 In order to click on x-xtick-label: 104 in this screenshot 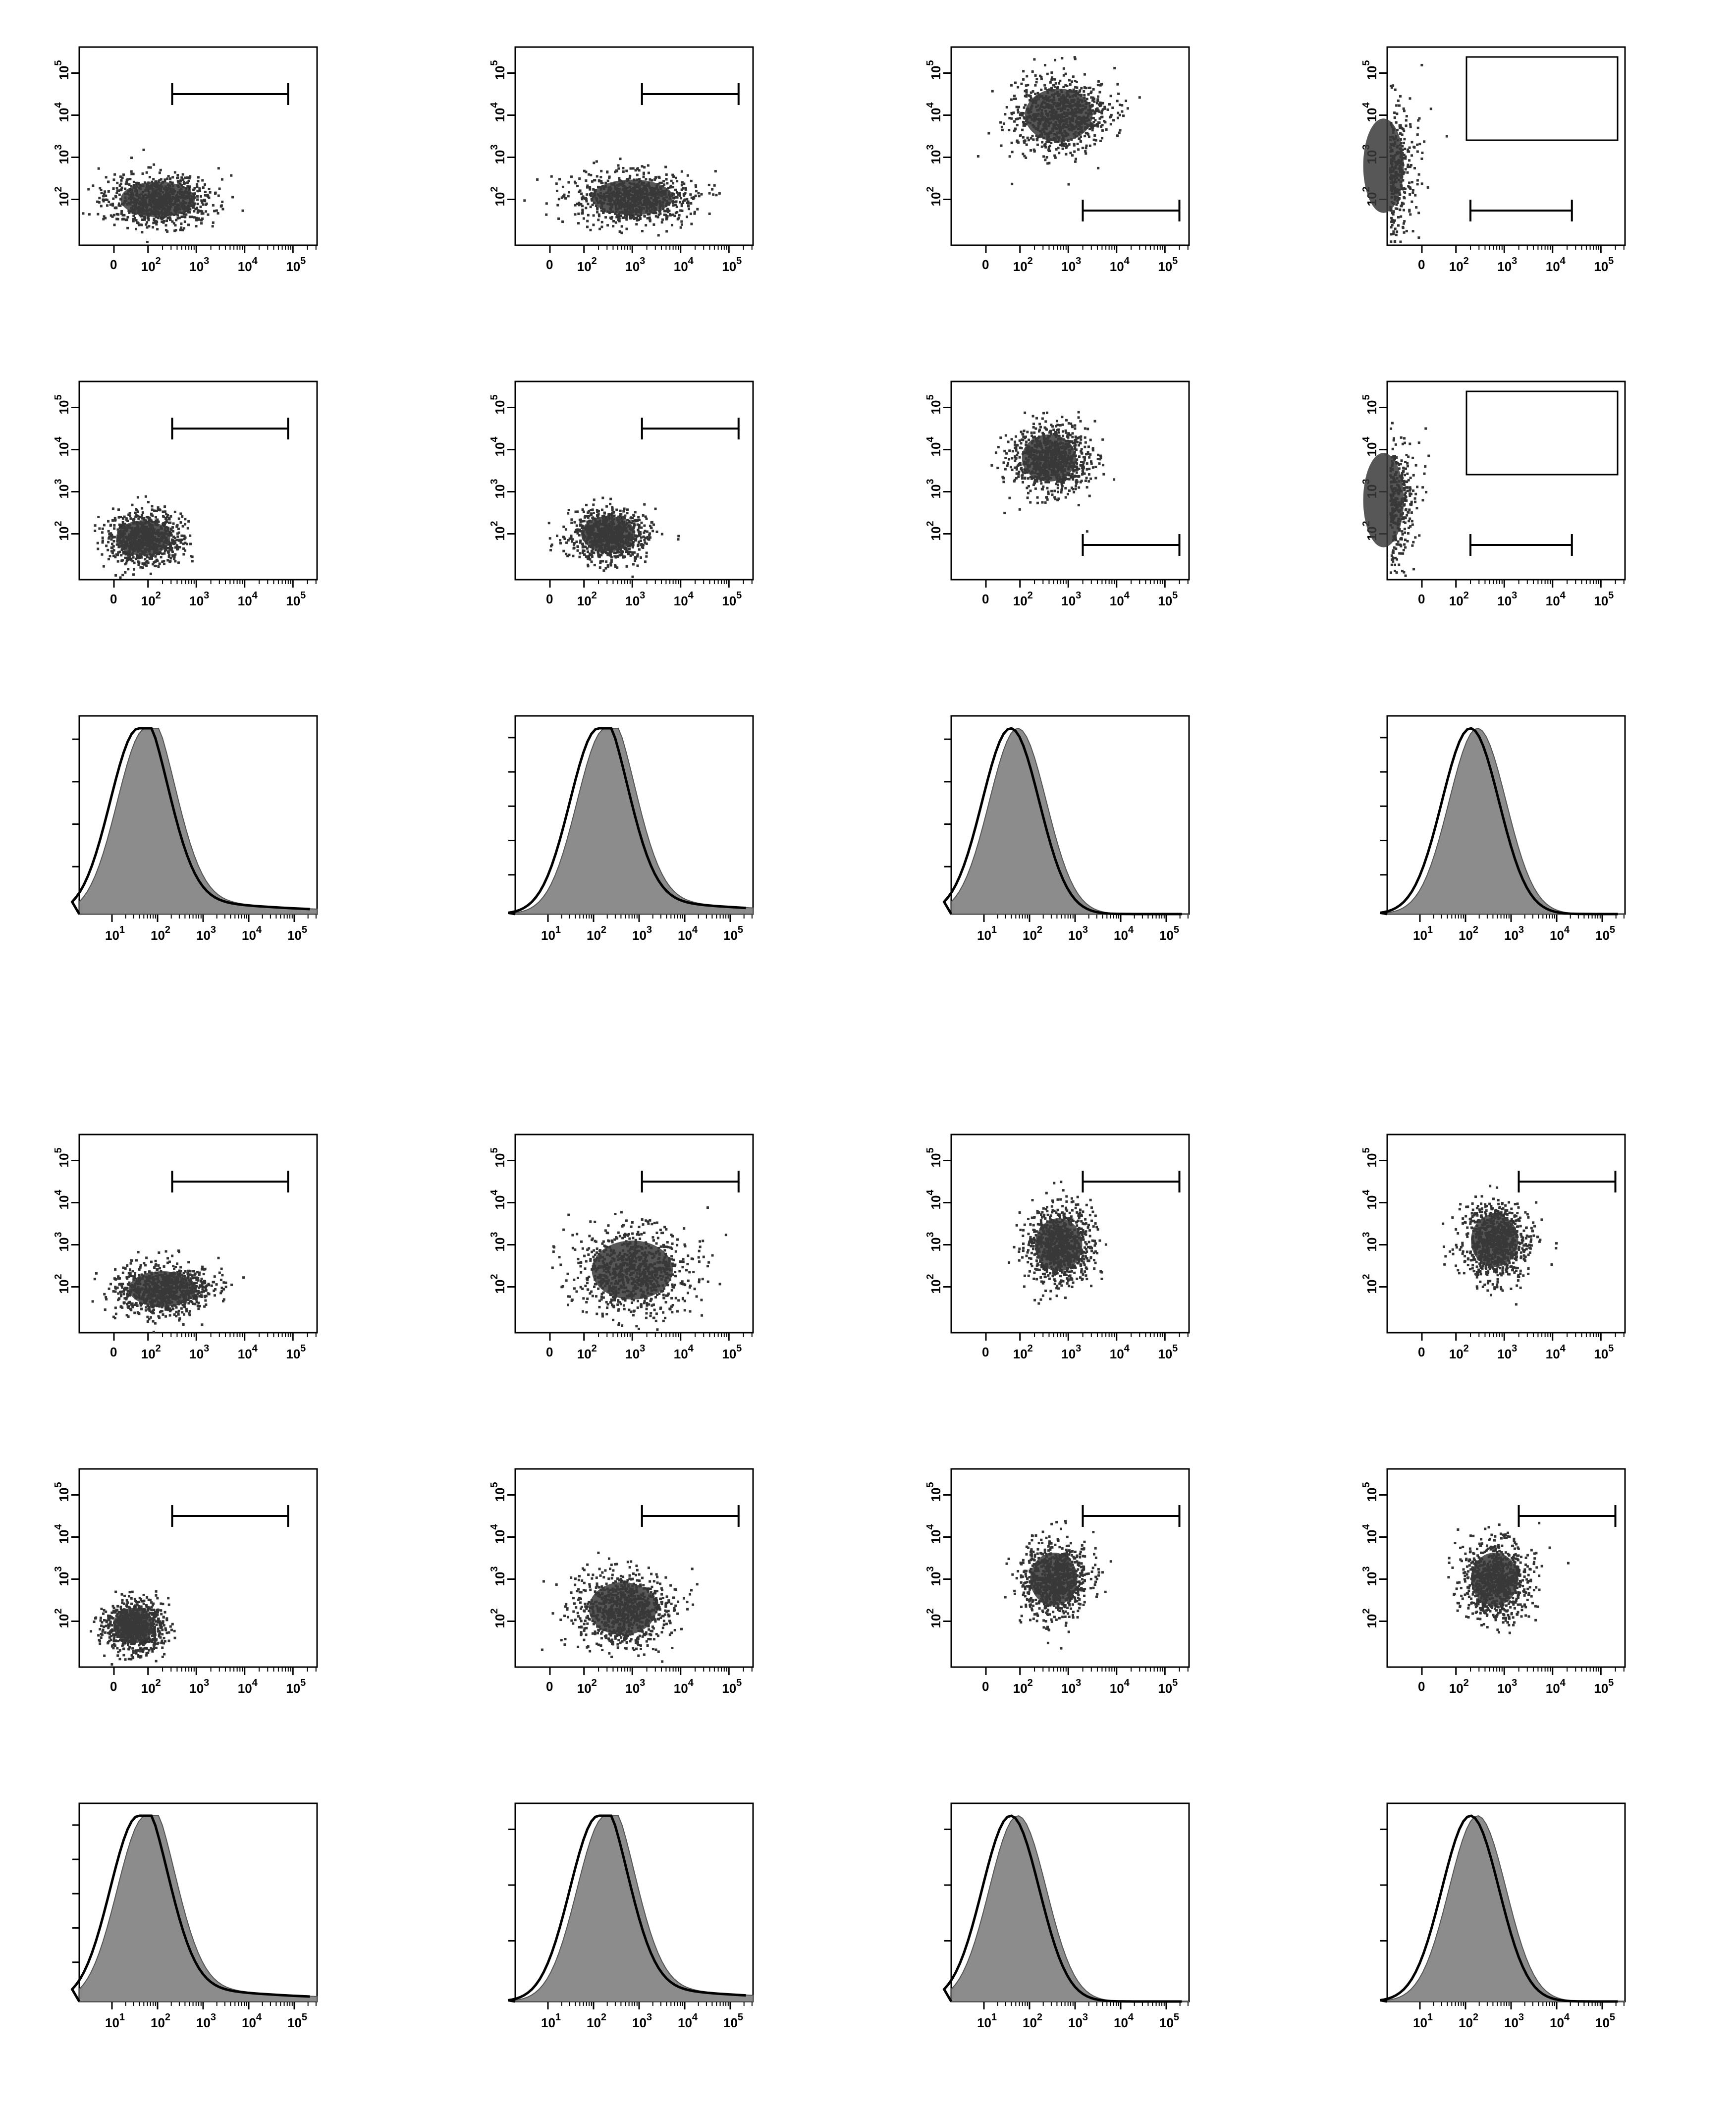, I will do `click(1556, 265)`.